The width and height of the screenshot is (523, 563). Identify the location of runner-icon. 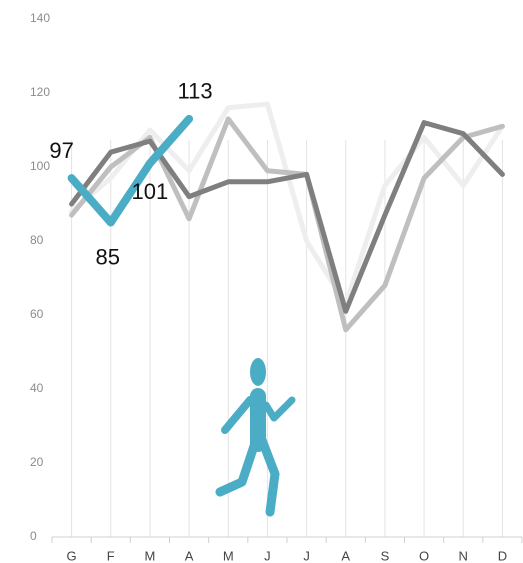
(255, 437).